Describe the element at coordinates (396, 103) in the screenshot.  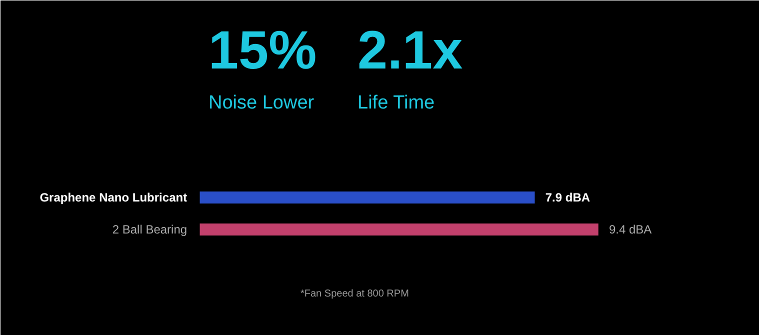
I see `text: Life Time` at that location.